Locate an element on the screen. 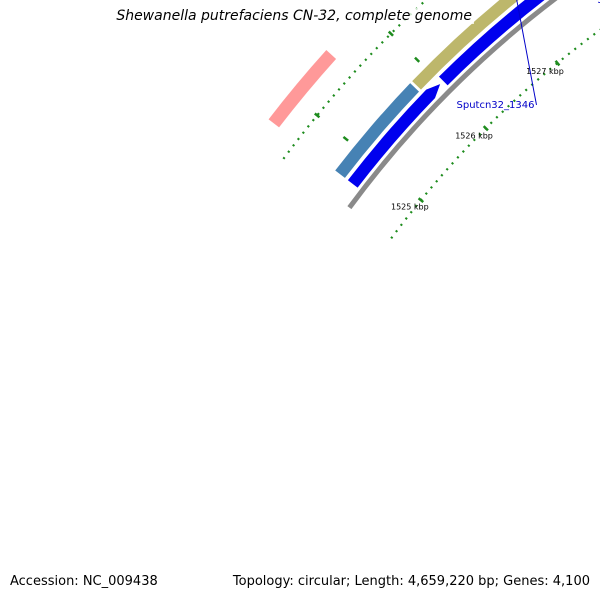 This screenshot has width=600, height=600. ruler-tick-label: 1525 kbp is located at coordinates (410, 207).